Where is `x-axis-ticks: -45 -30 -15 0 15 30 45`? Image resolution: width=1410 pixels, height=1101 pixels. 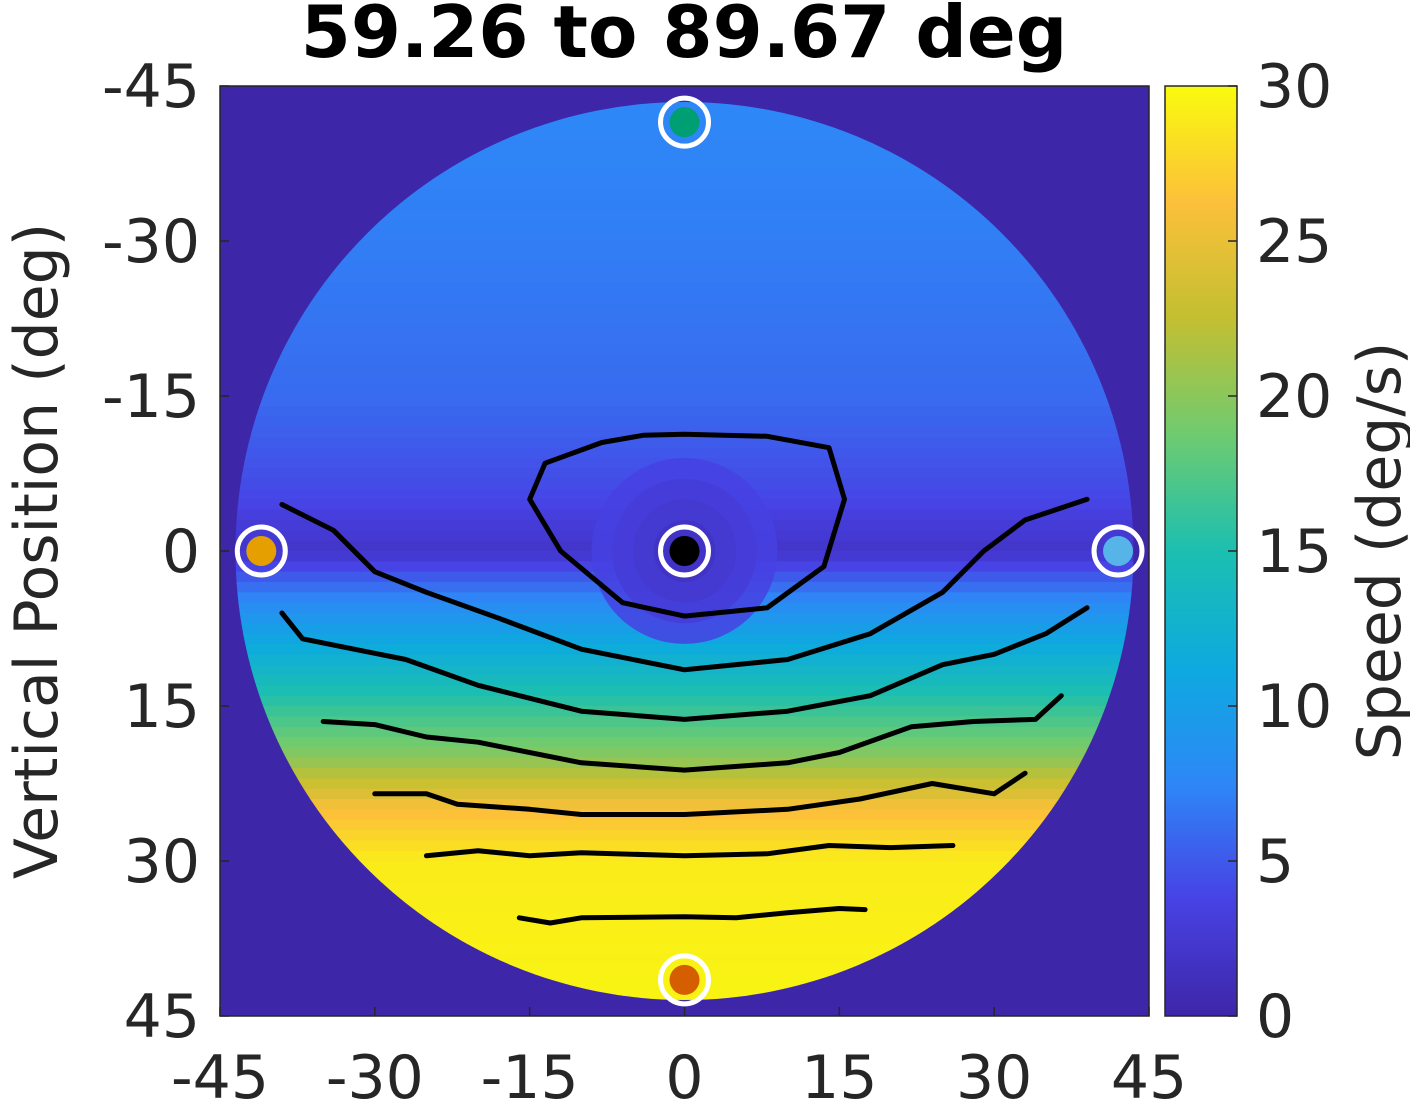 x-axis-ticks: -45 -30 -15 0 15 30 45 is located at coordinates (679, 1054).